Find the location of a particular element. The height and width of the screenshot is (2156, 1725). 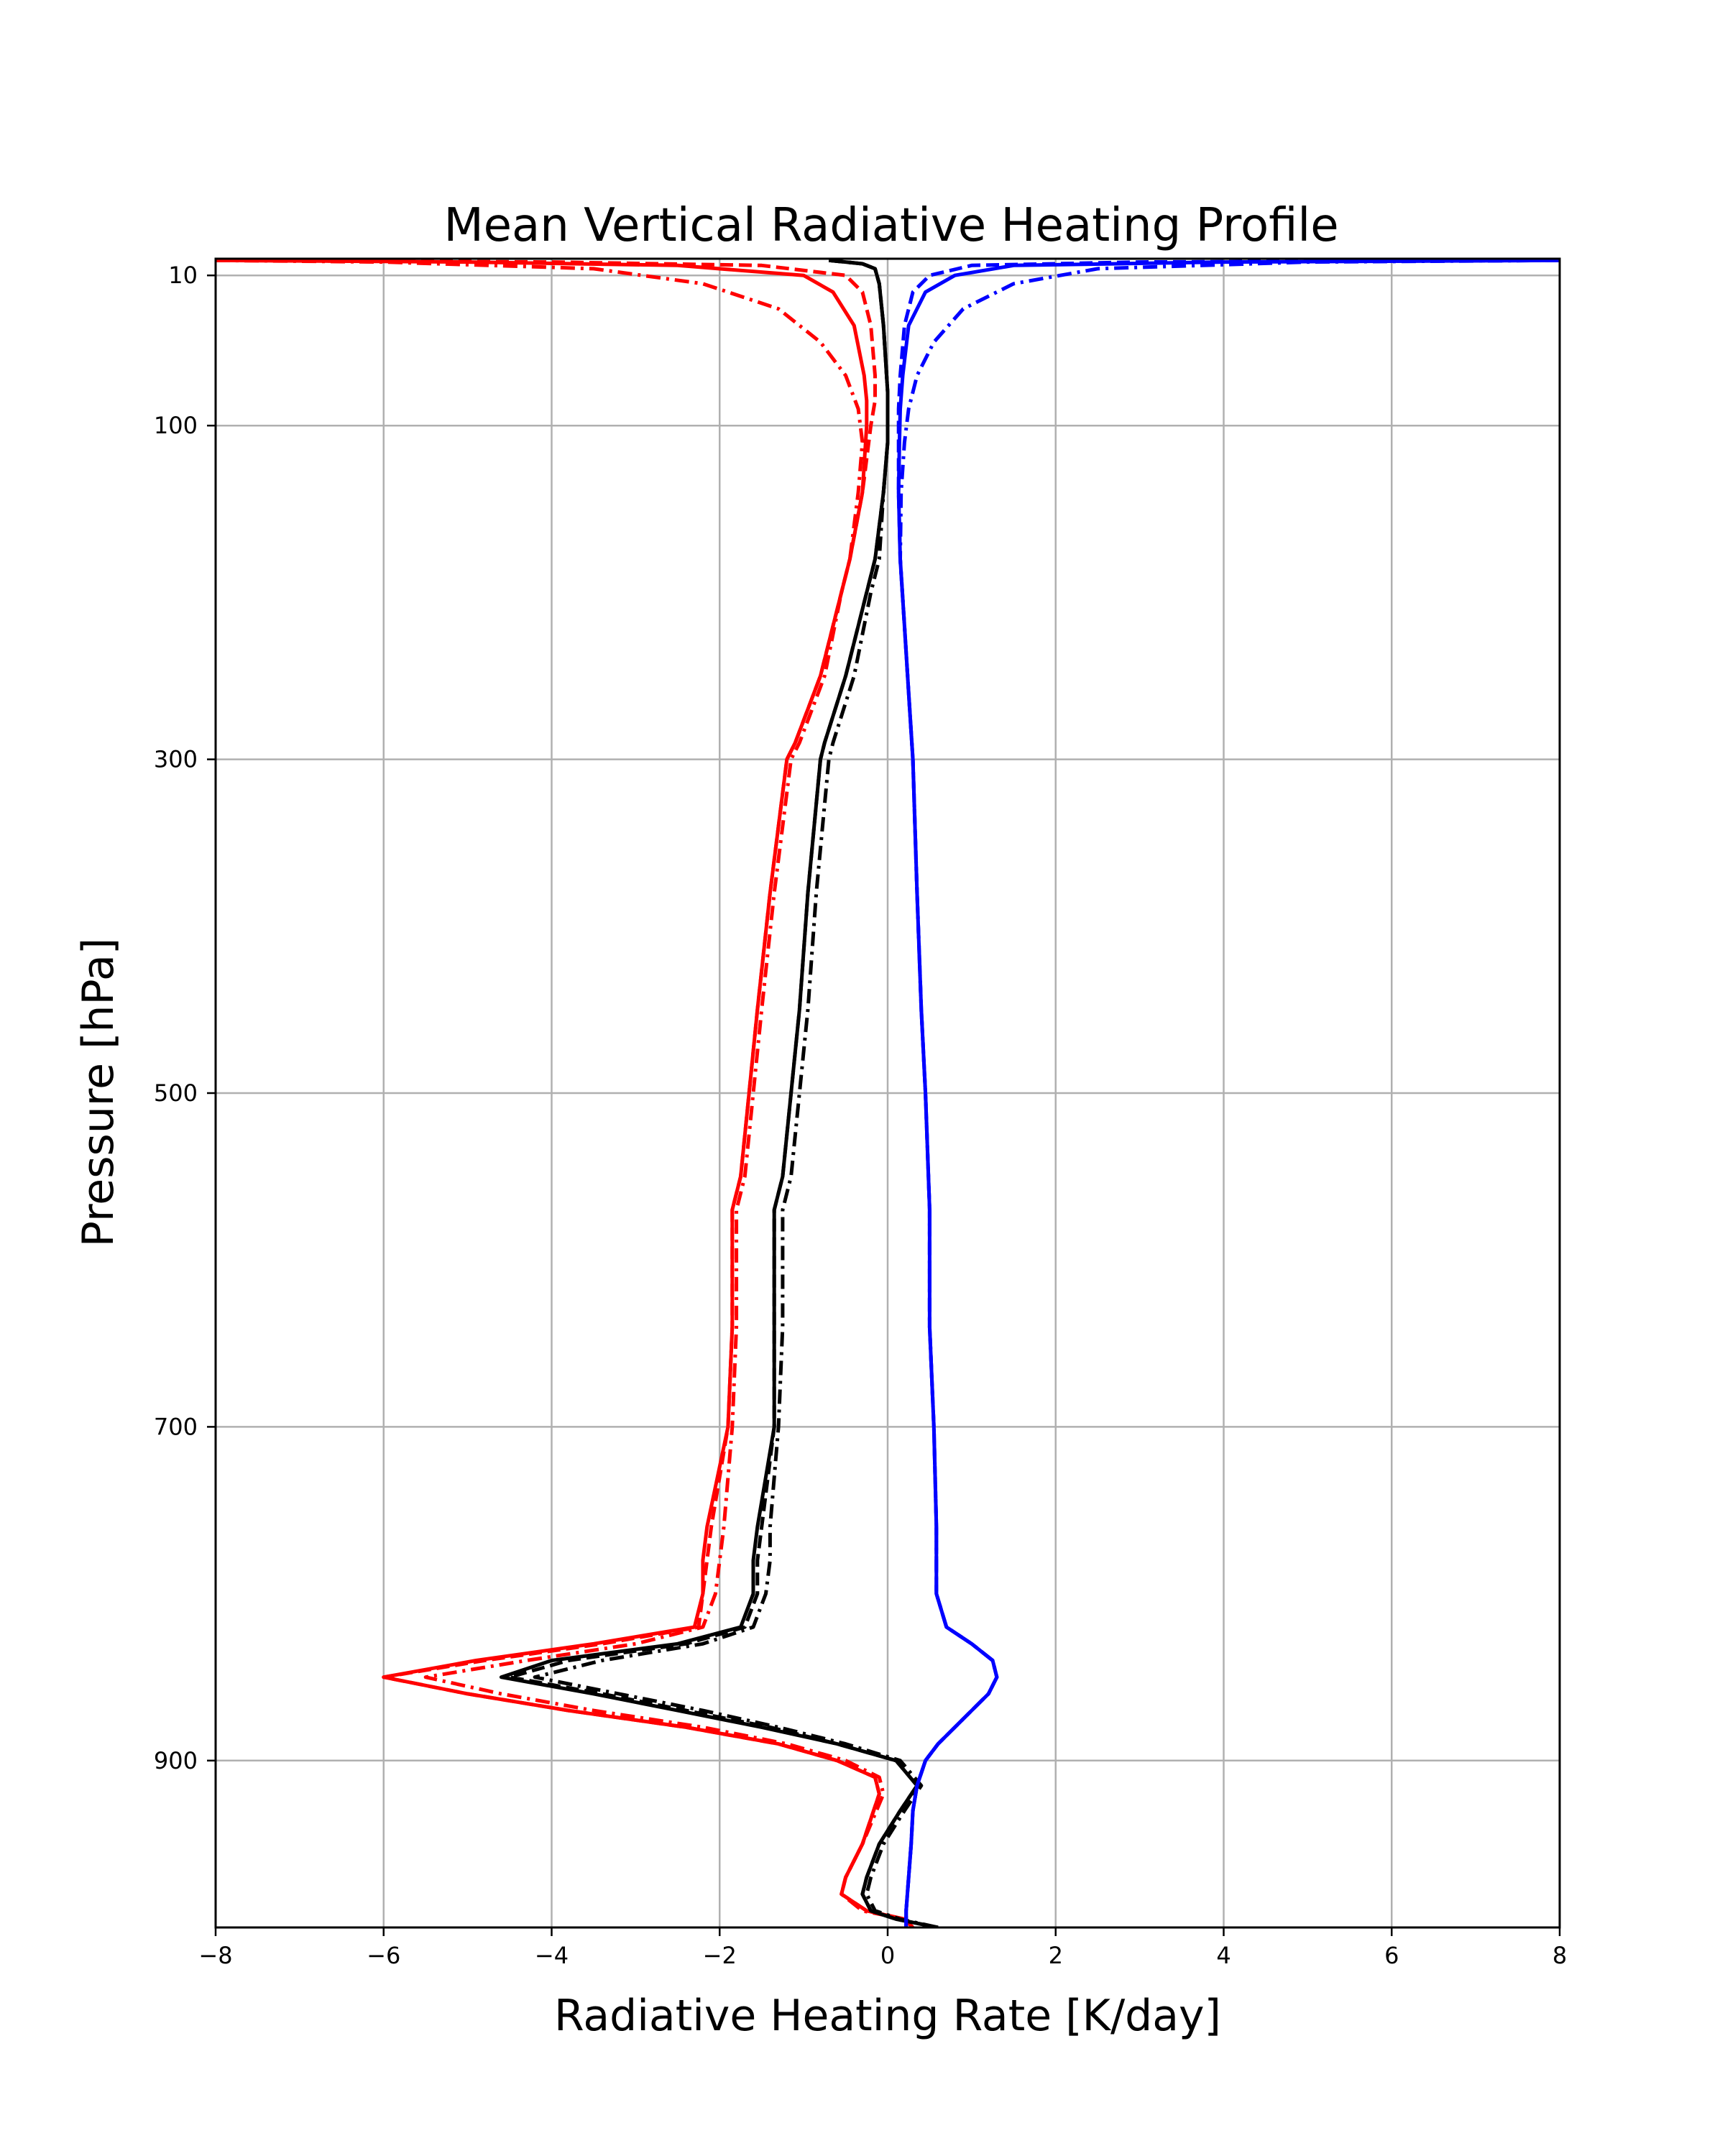

x-tick-label: 6 is located at coordinates (1391, 1956).